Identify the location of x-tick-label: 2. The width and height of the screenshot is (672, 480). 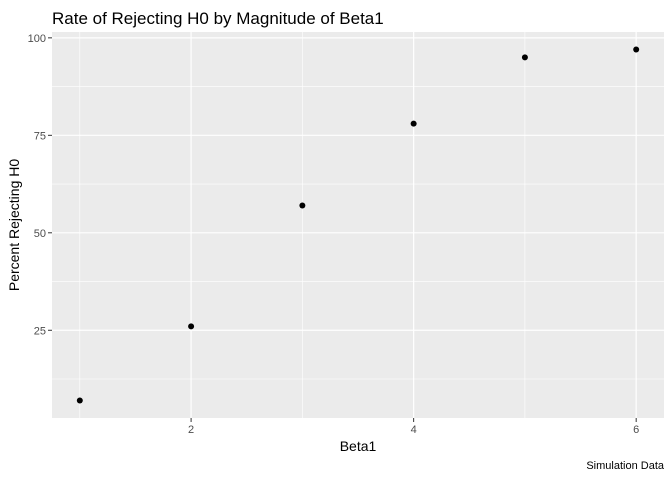
(191, 430).